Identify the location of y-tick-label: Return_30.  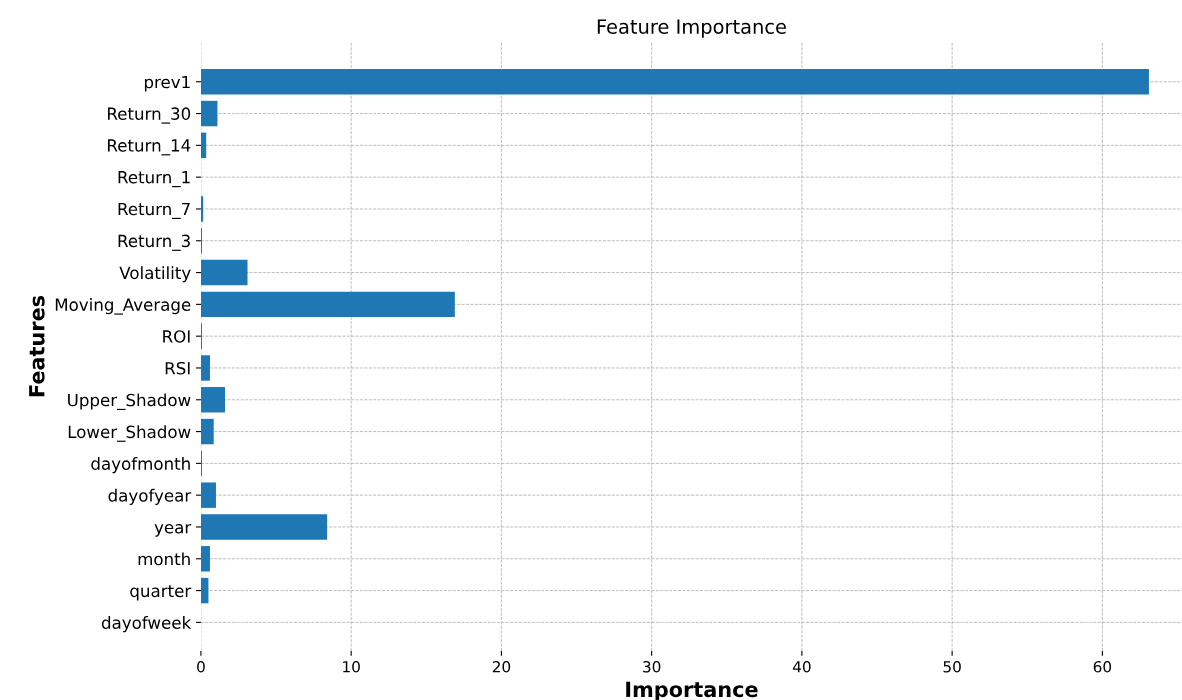
(149, 115).